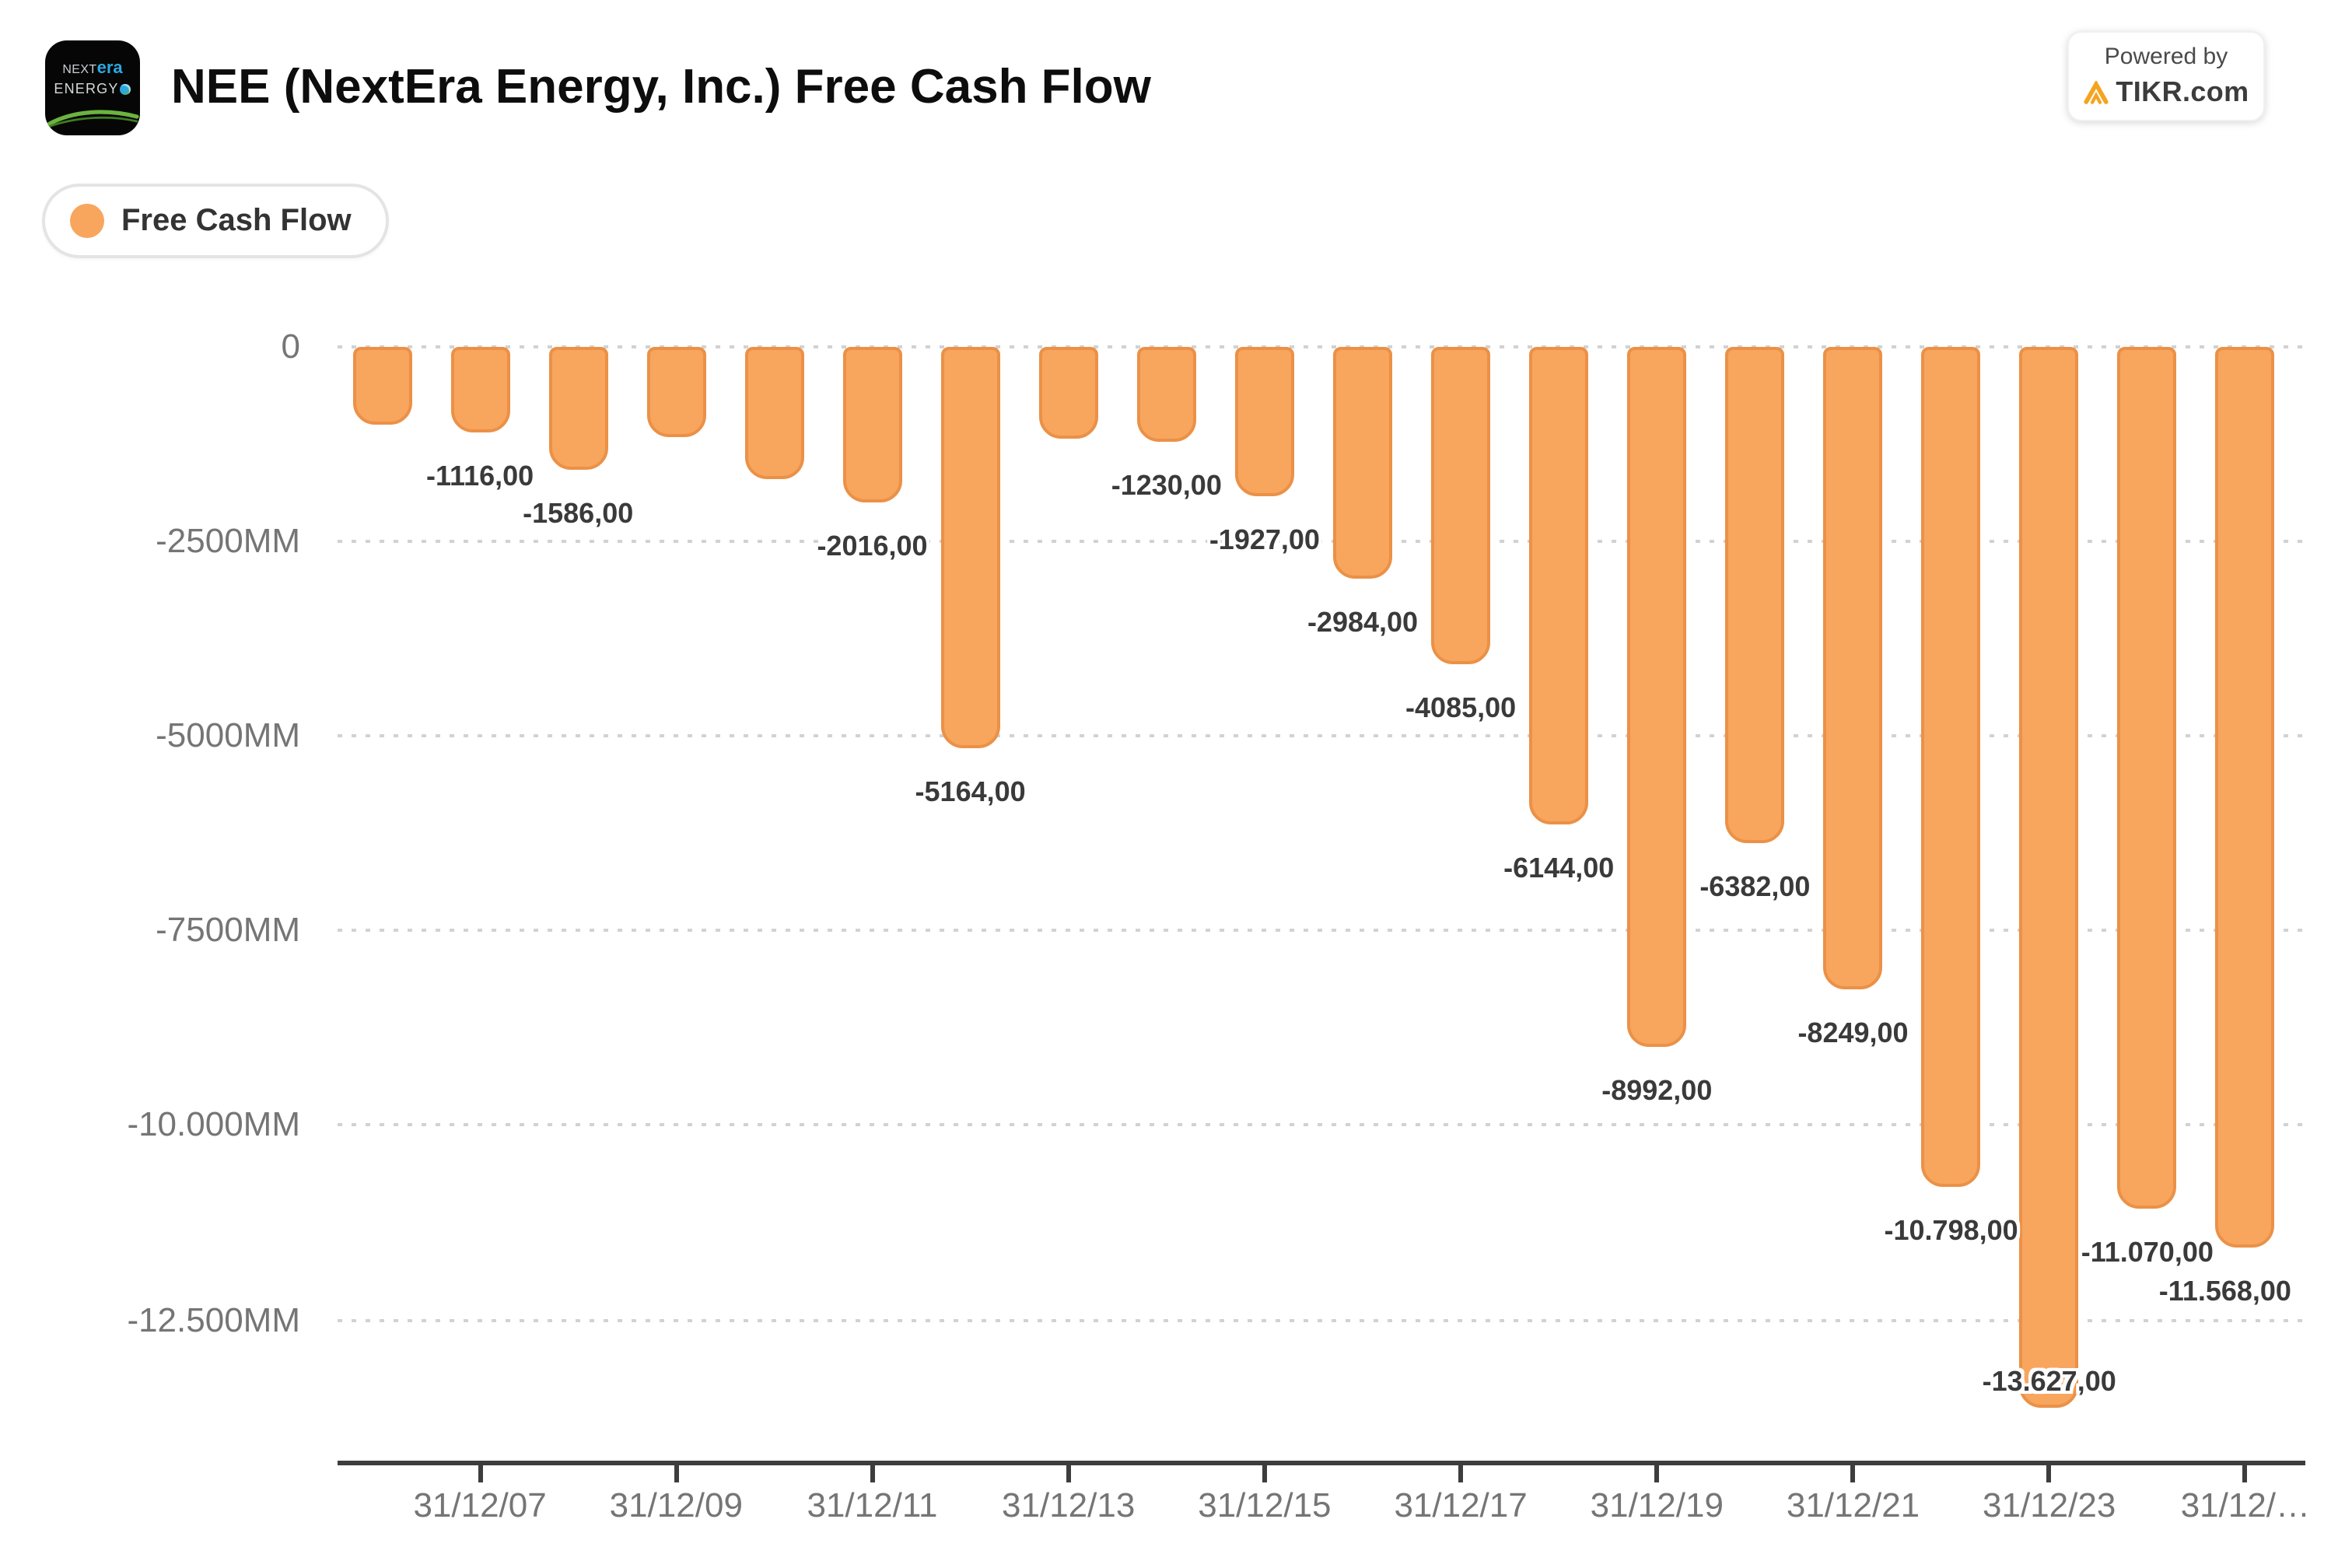 This screenshot has height=1568, width=2352. I want to click on green-swoosh-icon, so click(92, 119).